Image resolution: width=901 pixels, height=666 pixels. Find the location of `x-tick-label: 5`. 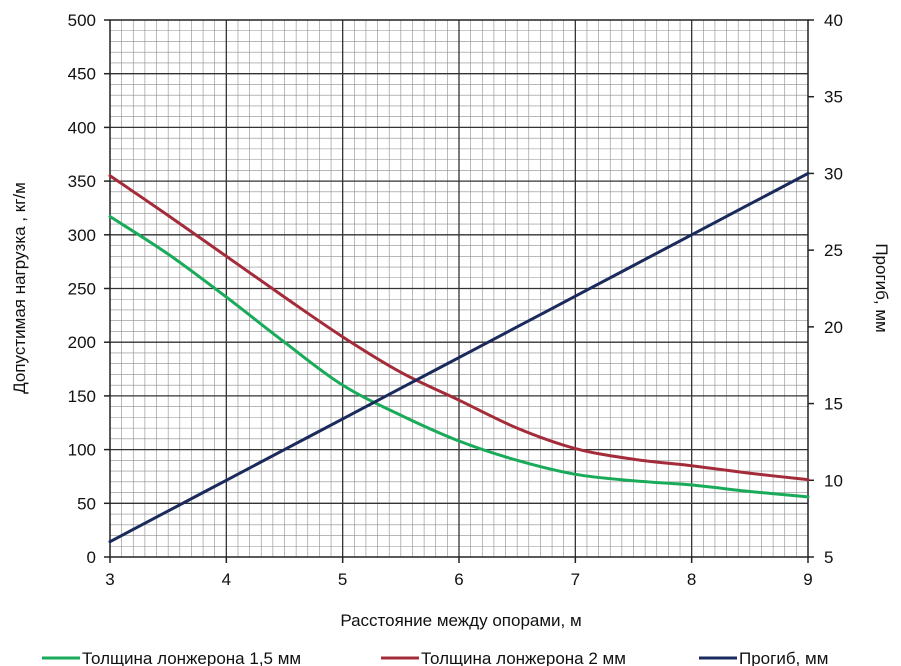

x-tick-label: 5 is located at coordinates (342, 579).